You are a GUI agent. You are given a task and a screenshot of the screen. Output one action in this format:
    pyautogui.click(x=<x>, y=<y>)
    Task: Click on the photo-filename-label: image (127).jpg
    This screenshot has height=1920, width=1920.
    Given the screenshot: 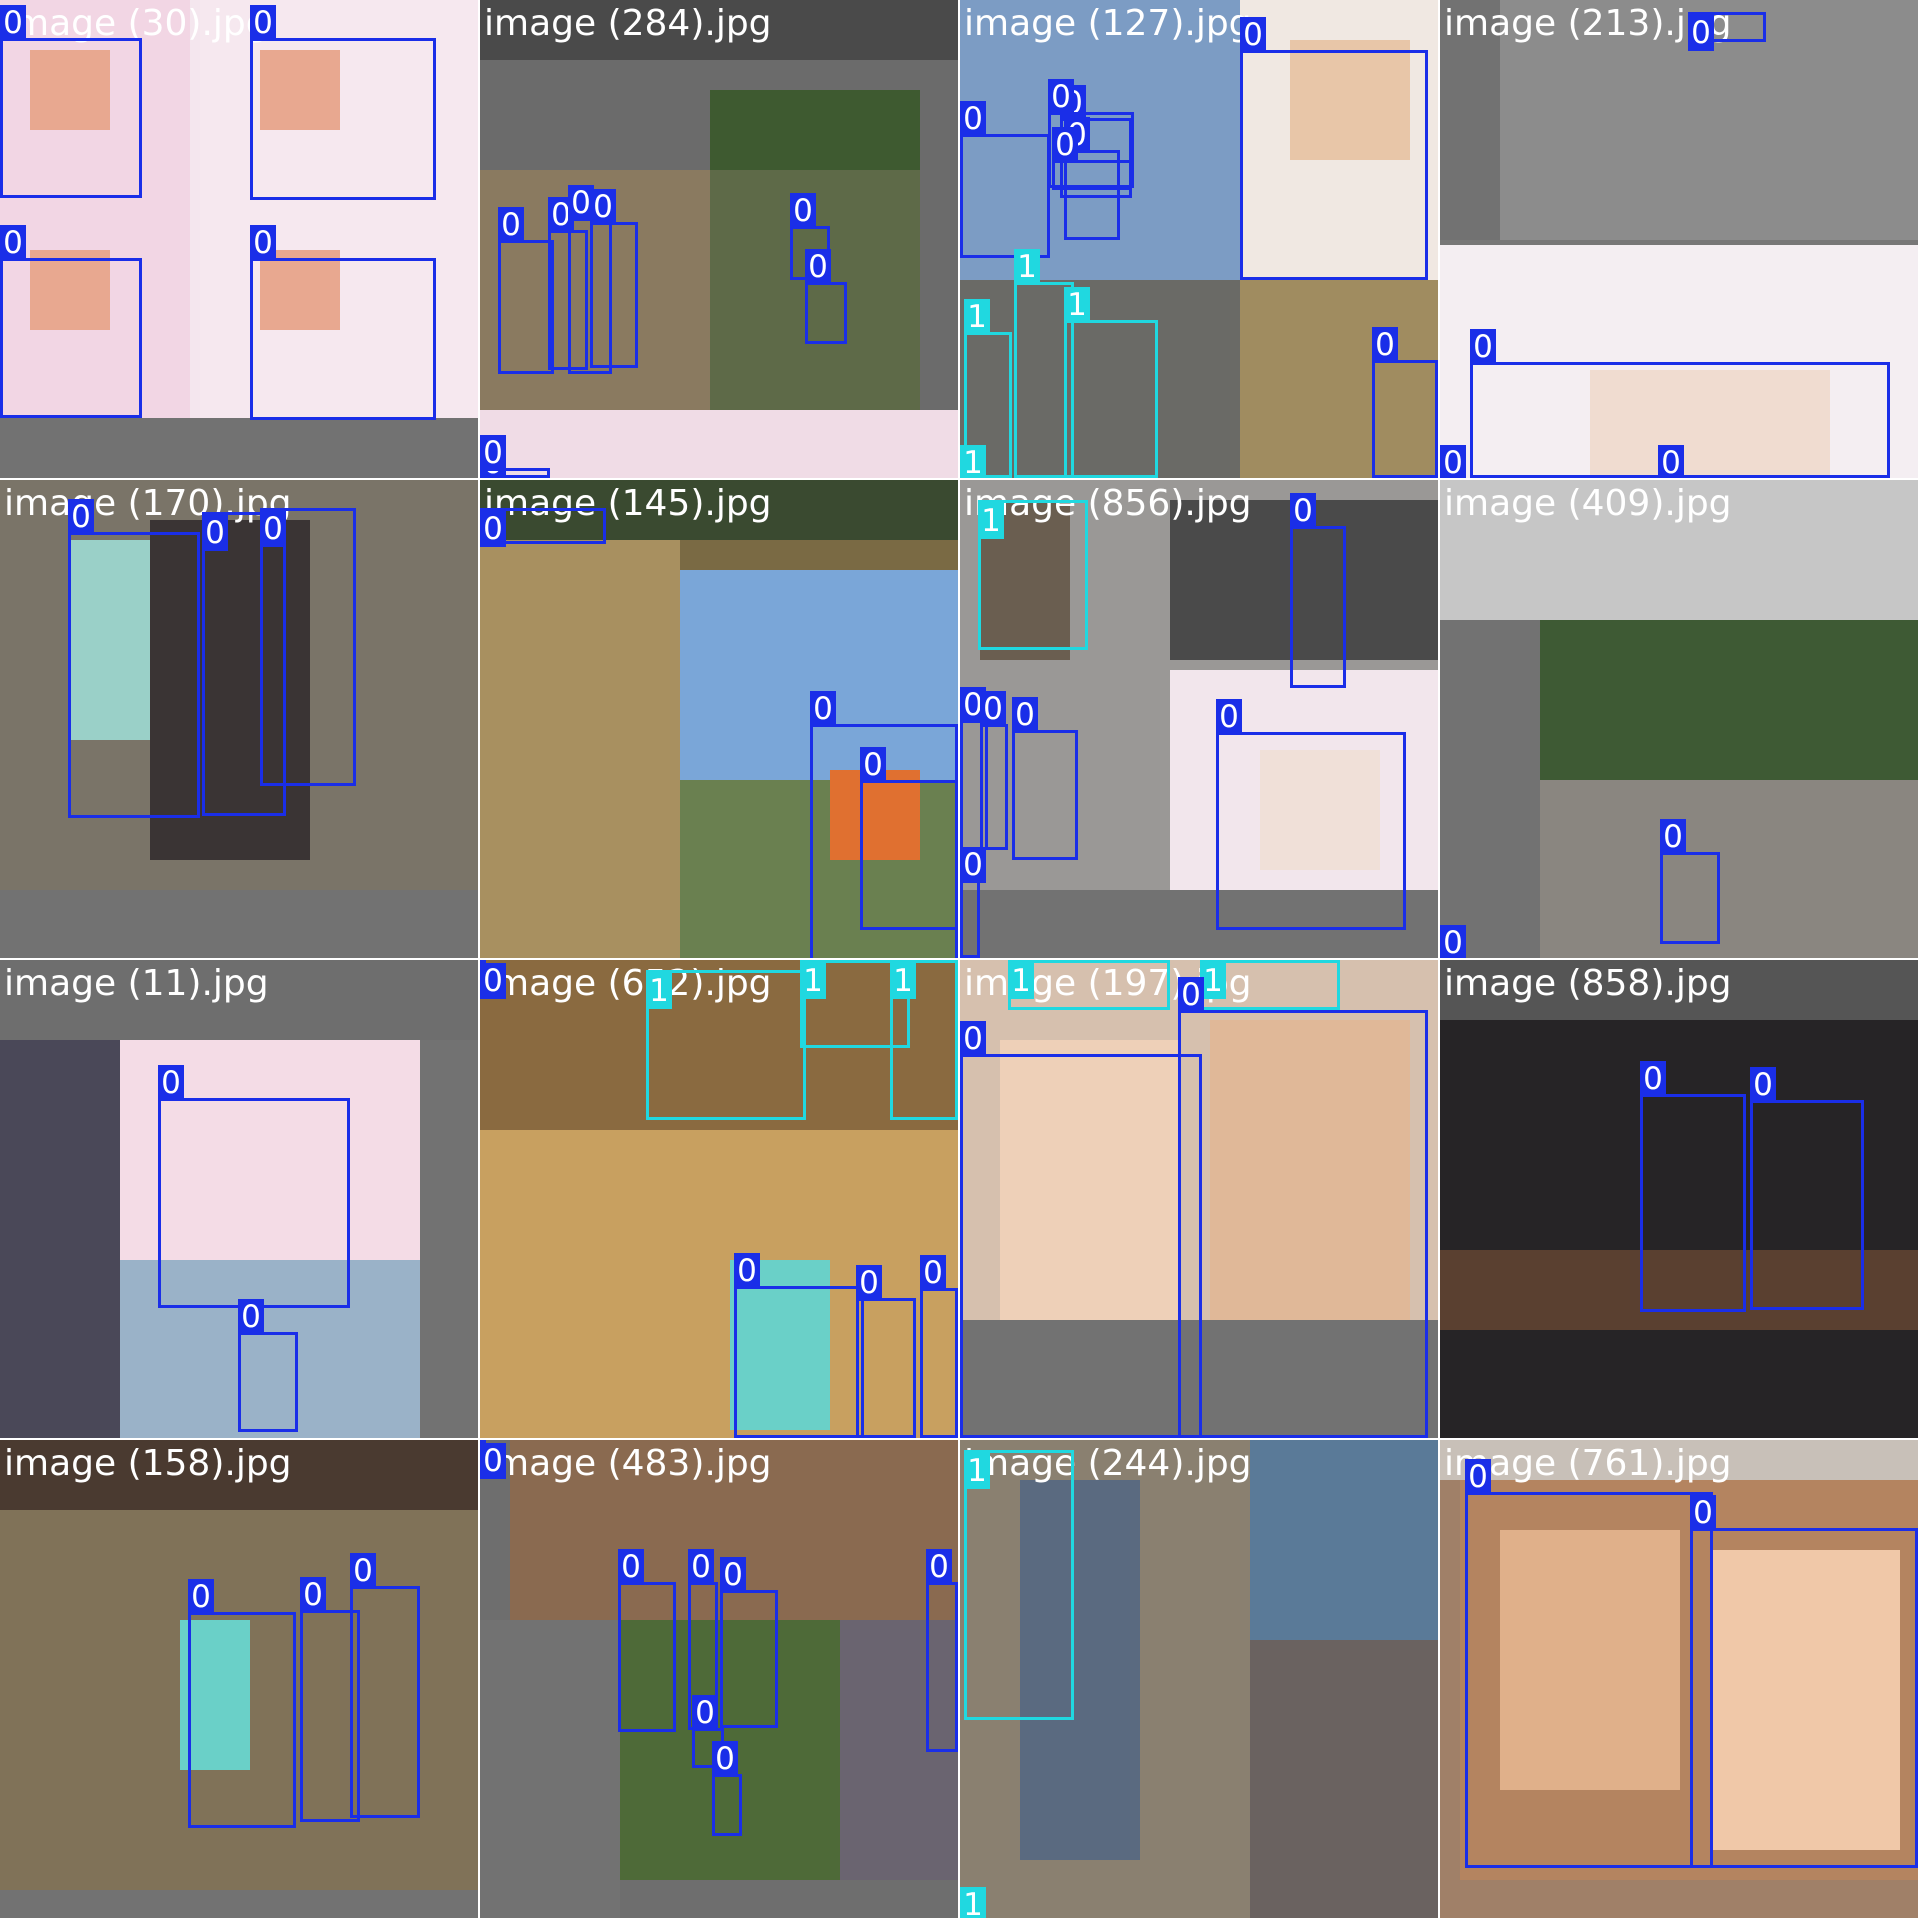 What is the action you would take?
    pyautogui.click(x=1108, y=23)
    